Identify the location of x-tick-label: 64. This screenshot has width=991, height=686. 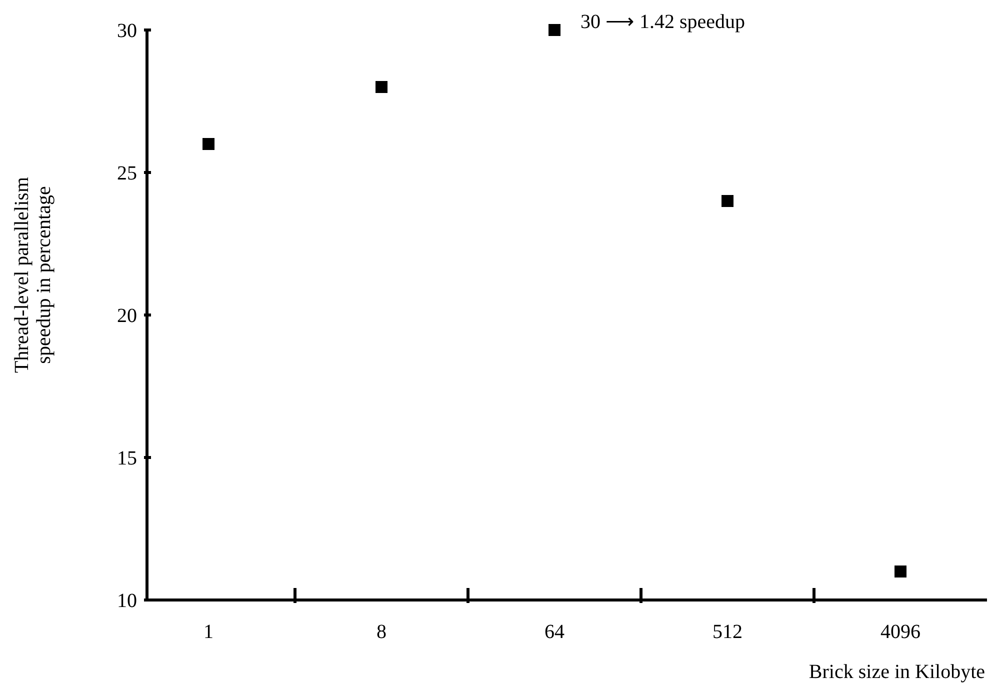
(554, 632).